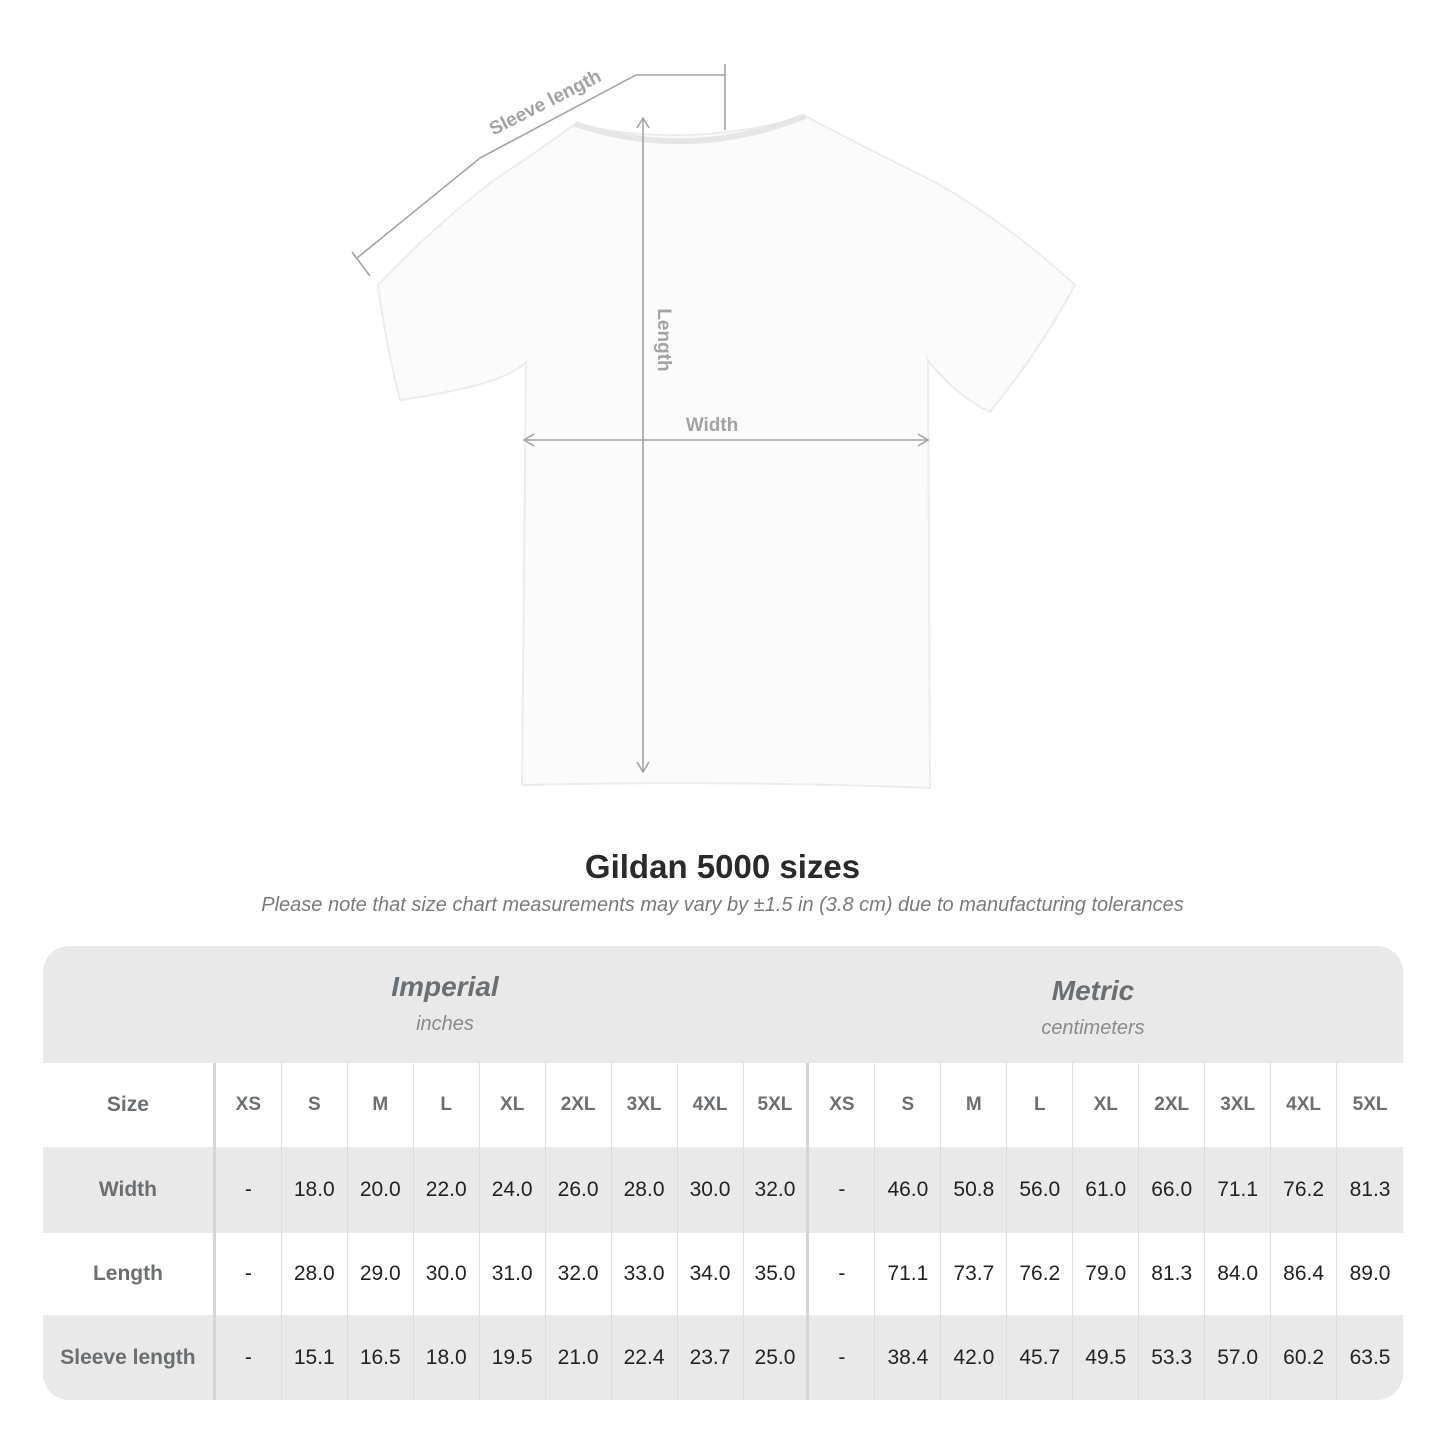 The height and width of the screenshot is (1445, 1445). What do you see at coordinates (1370, 1104) in the screenshot?
I see `metric-size-5XL: 5XL` at bounding box center [1370, 1104].